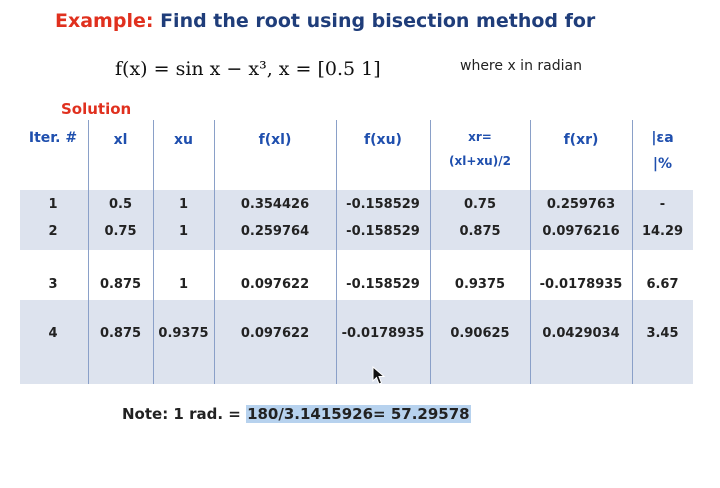  I want to click on table-cell: 2, so click(53, 231).